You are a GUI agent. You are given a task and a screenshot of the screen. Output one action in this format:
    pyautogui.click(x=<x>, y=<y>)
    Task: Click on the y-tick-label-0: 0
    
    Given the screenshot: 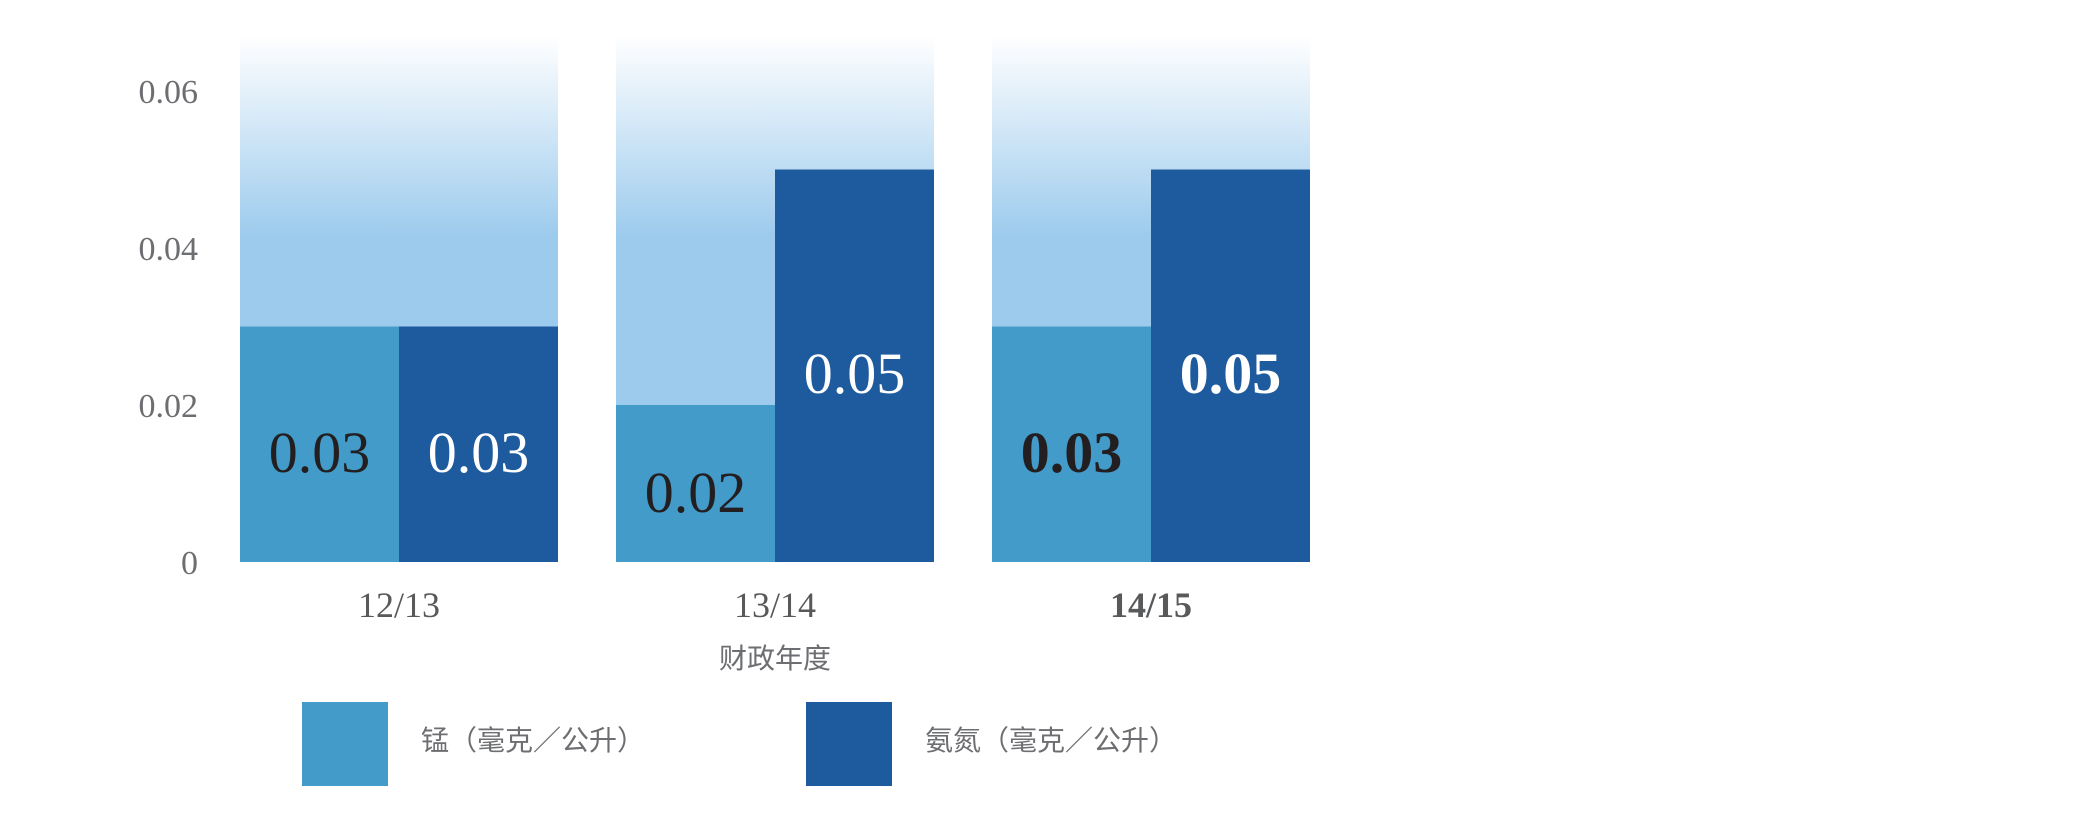 What is the action you would take?
    pyautogui.click(x=189, y=563)
    